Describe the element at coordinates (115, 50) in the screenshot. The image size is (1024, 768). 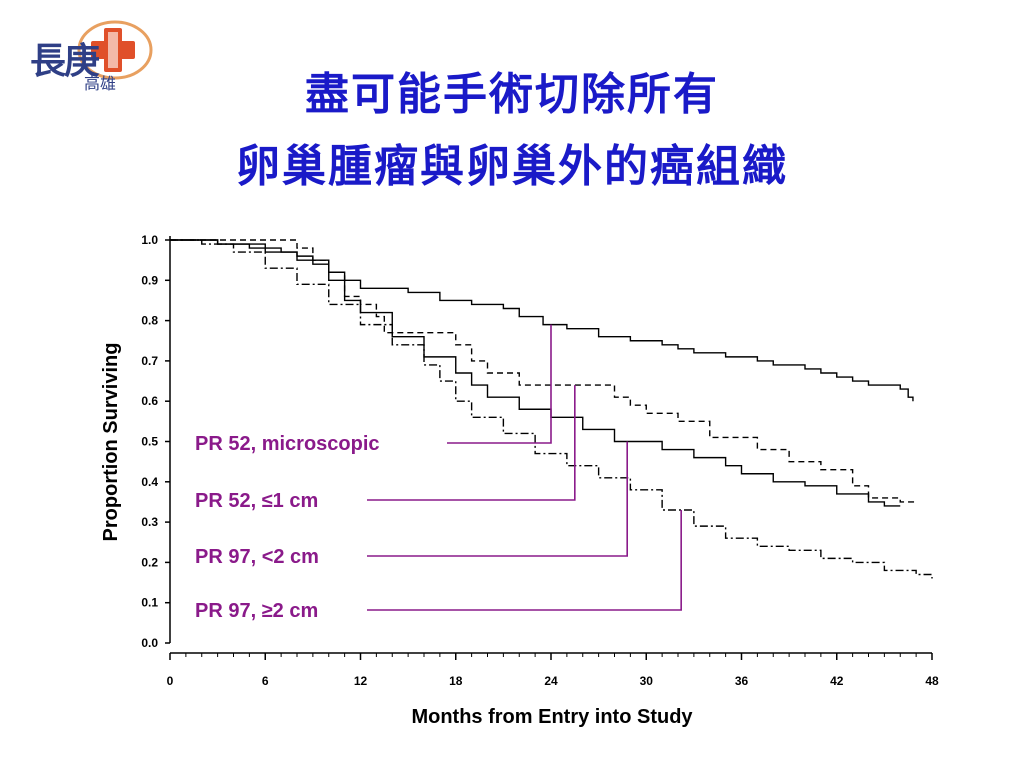
I see `cross-emblem-icon` at that location.